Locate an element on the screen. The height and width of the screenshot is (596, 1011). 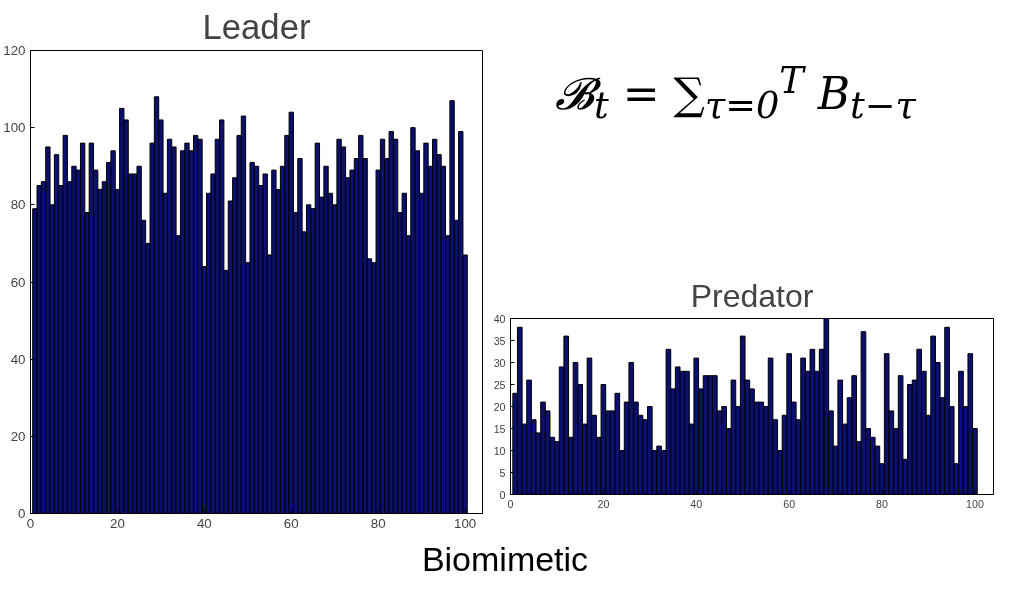
y-tick-label: 100 is located at coordinates (14, 128).